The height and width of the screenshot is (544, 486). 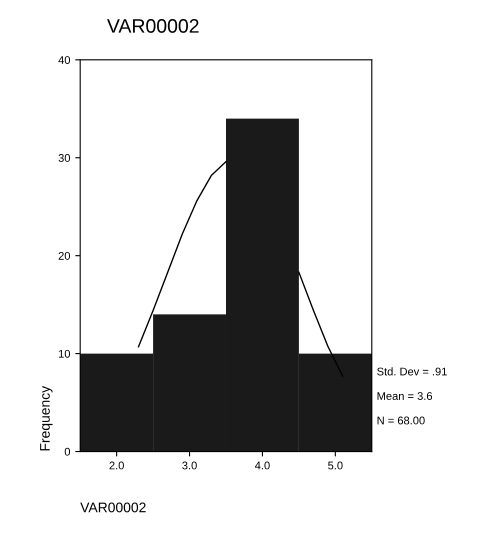 I want to click on y-tick-label: 10, so click(x=64, y=354).